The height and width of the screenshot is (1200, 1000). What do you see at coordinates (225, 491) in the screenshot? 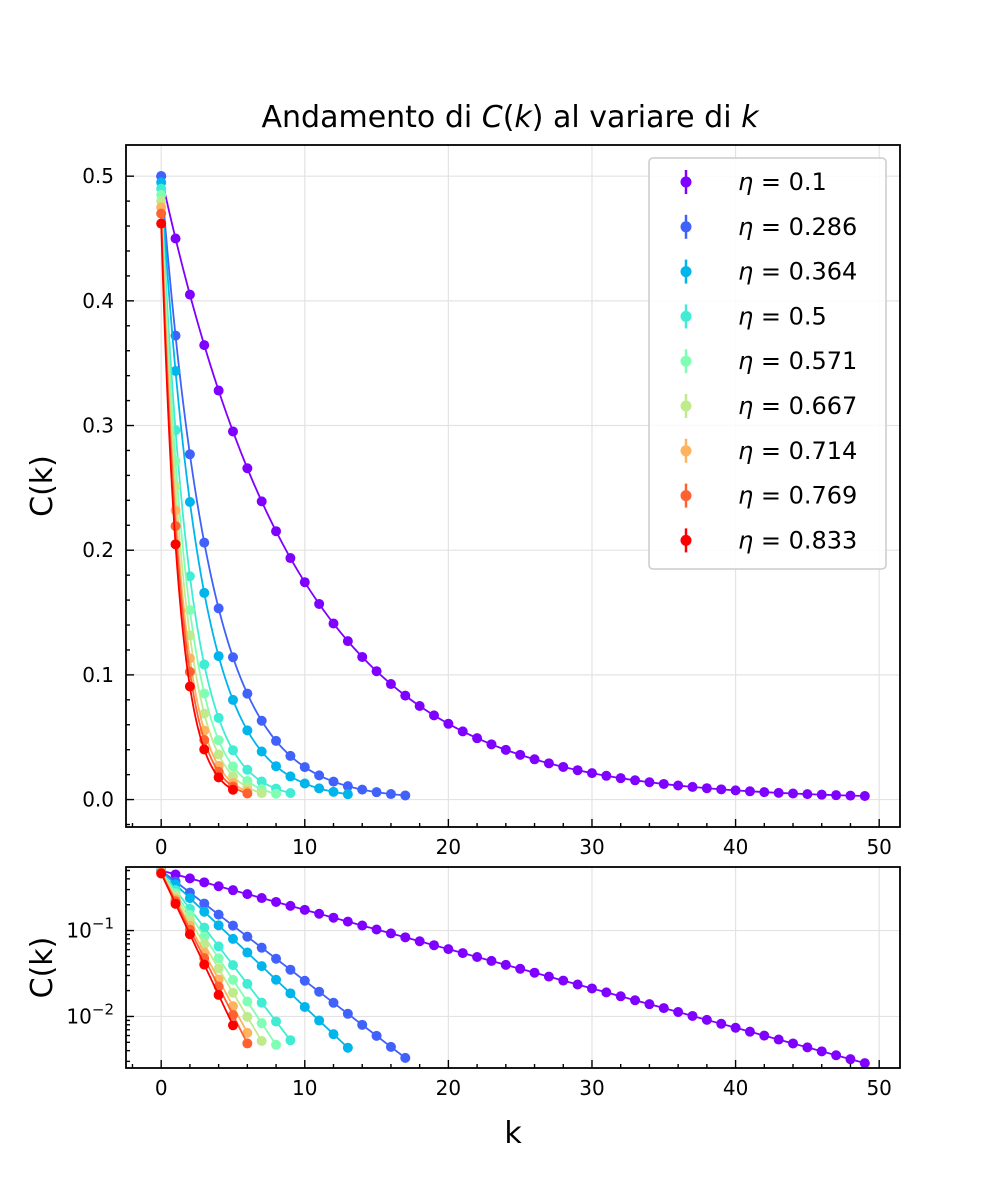
I see `series-line-0.5` at bounding box center [225, 491].